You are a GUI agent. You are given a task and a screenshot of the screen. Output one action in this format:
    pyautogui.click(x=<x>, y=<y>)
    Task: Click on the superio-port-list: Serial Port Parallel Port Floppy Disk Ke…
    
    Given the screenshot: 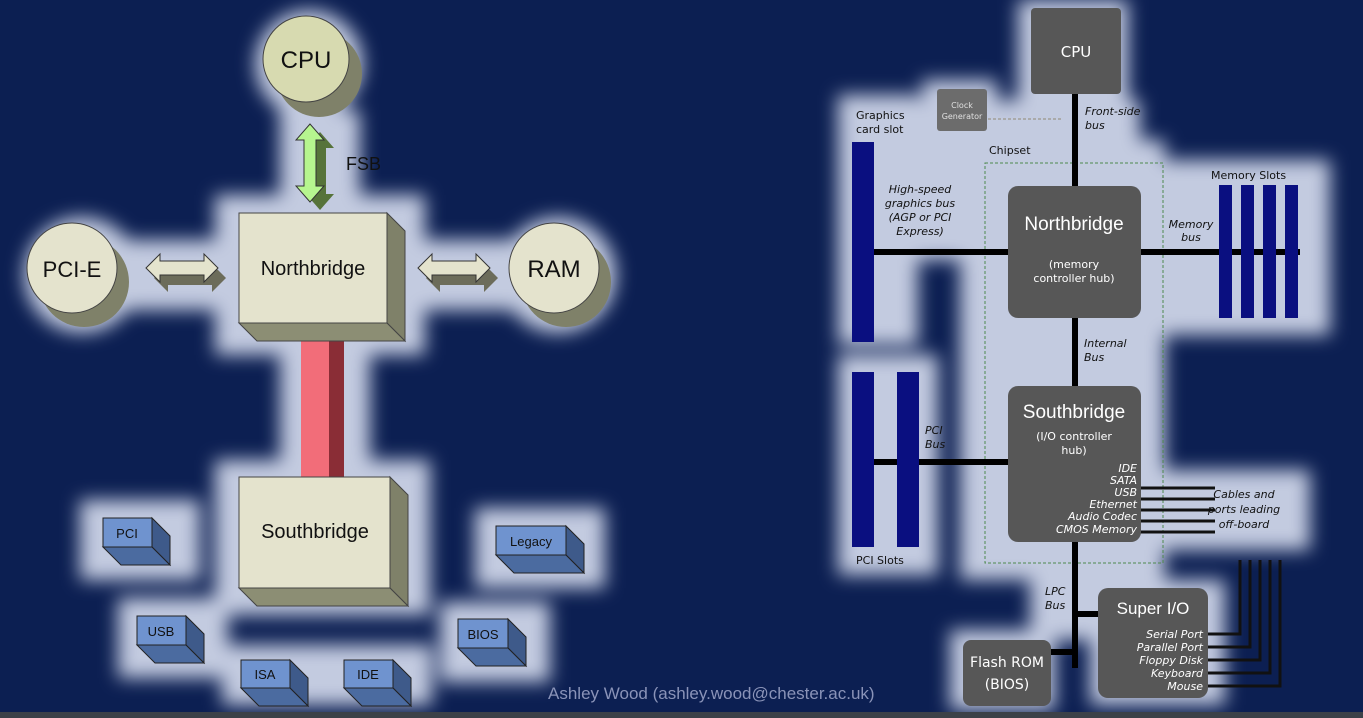 What is the action you would take?
    pyautogui.click(x=1170, y=660)
    